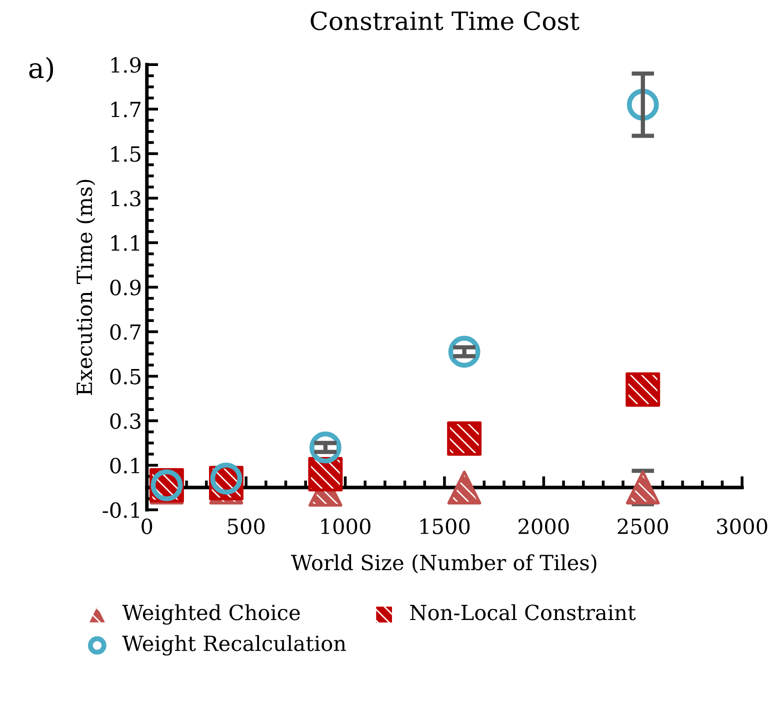 Image resolution: width=773 pixels, height=718 pixels. Describe the element at coordinates (211, 614) in the screenshot. I see `legend-label: Weighted Choice` at that location.